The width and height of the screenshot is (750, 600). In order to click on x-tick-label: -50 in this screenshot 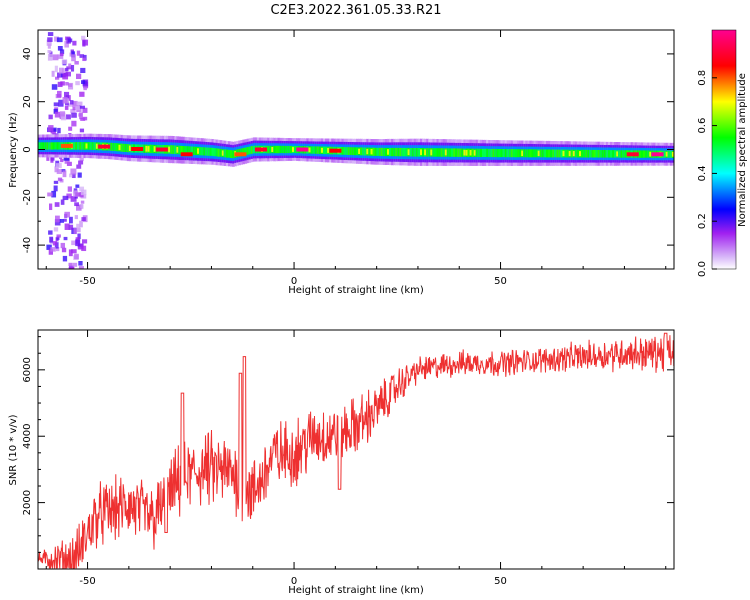, I will do `click(87, 581)`.